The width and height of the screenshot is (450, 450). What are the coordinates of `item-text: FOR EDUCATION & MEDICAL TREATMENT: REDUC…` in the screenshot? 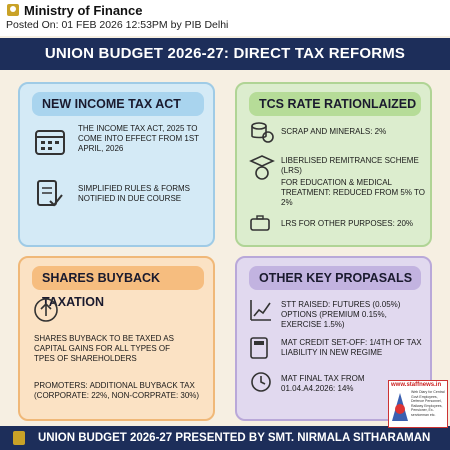 It's located at (353, 192).